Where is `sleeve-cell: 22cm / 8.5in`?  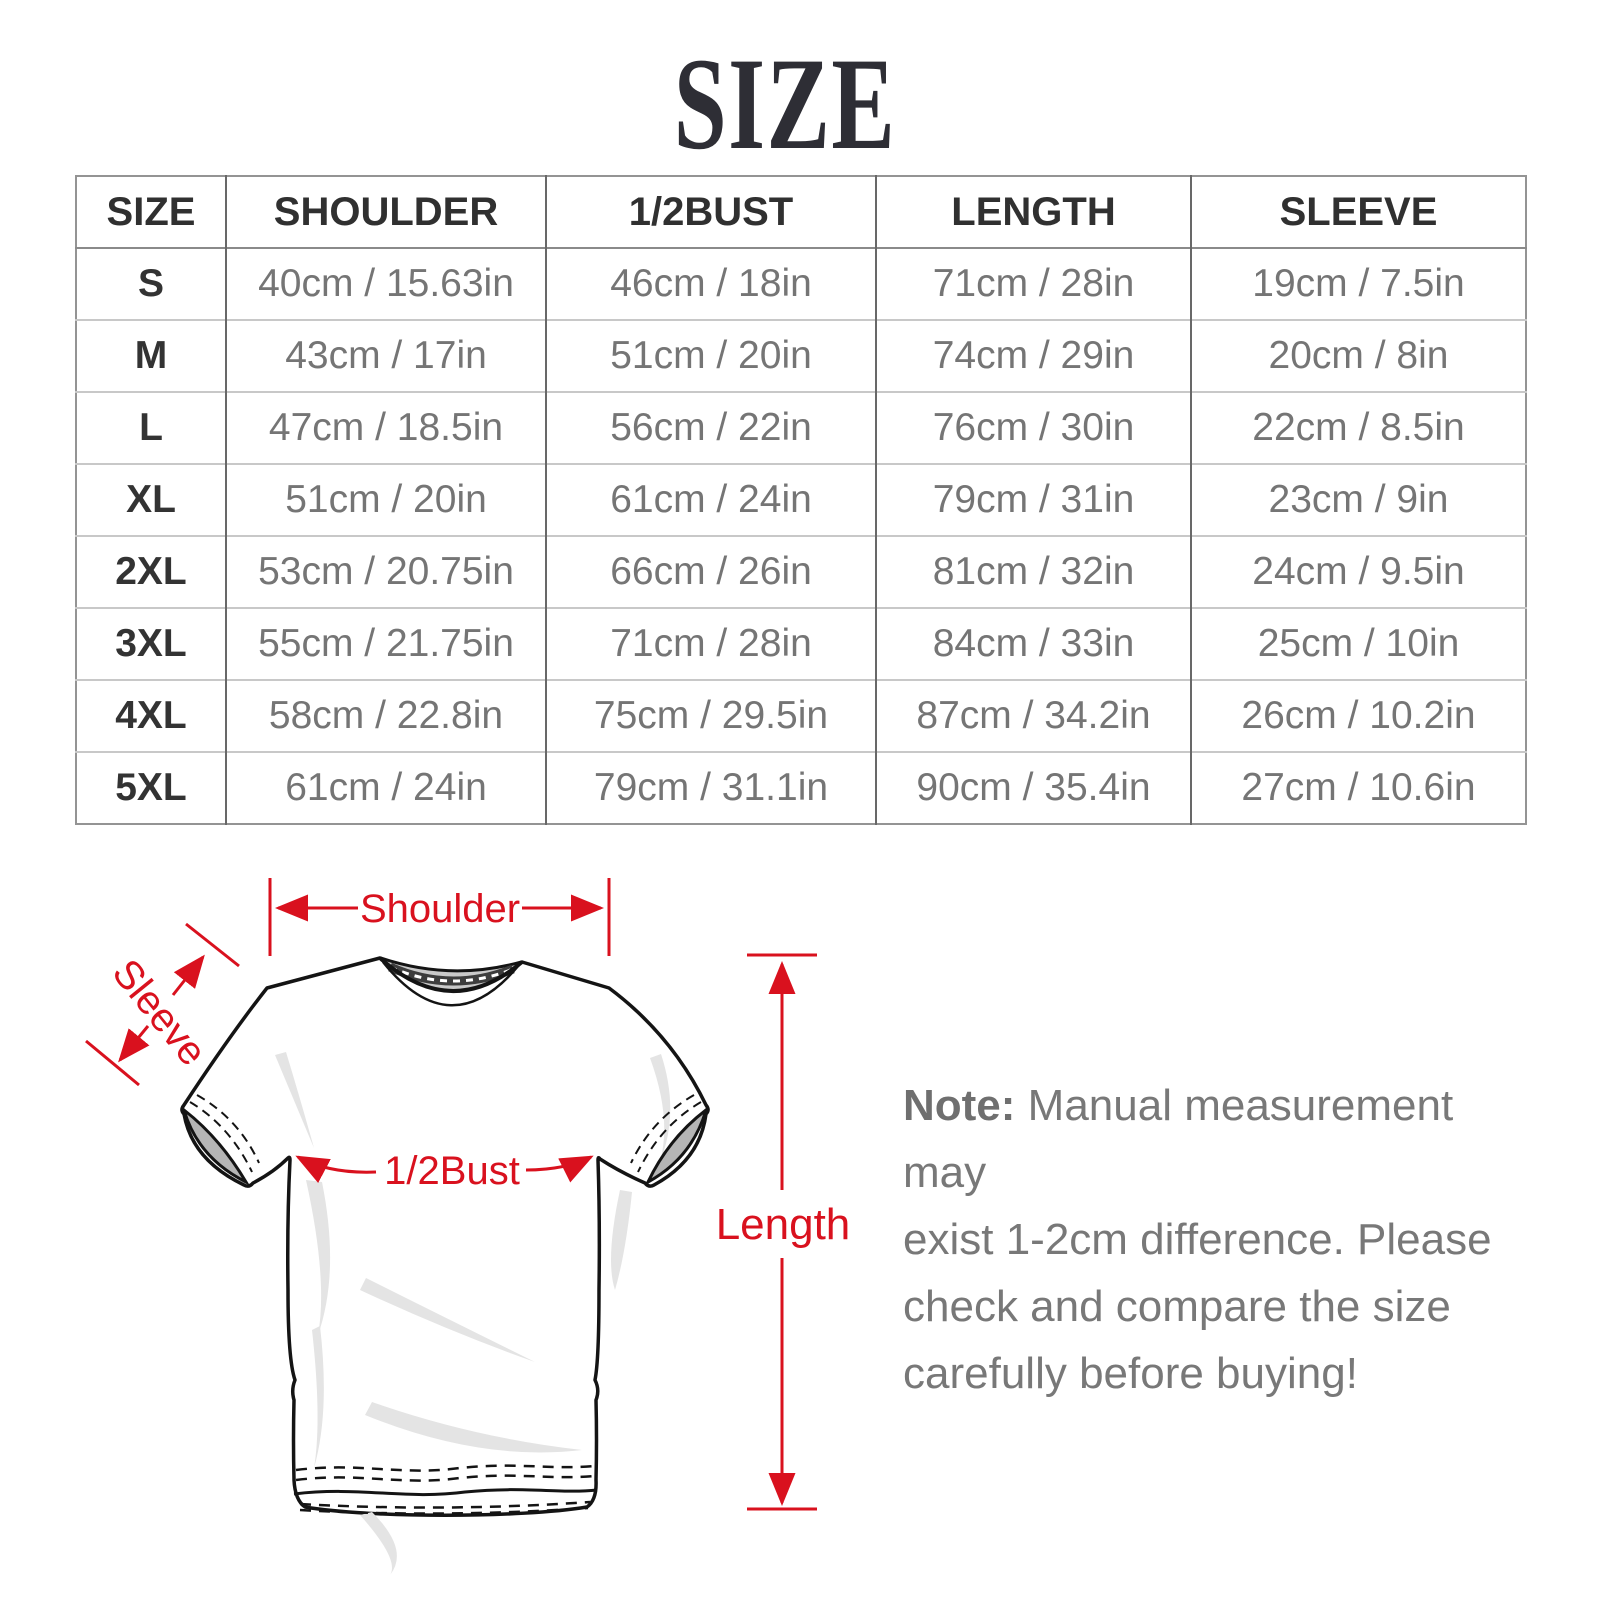
sleeve-cell: 22cm / 8.5in is located at coordinates (1358, 427).